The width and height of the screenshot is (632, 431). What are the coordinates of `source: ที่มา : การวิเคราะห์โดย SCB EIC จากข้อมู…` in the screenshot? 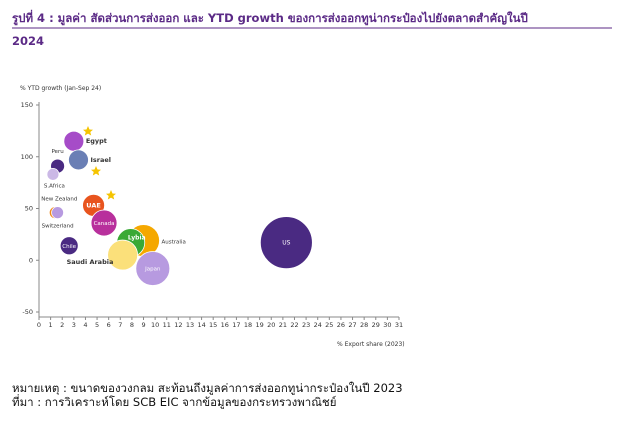 It's located at (174, 401).